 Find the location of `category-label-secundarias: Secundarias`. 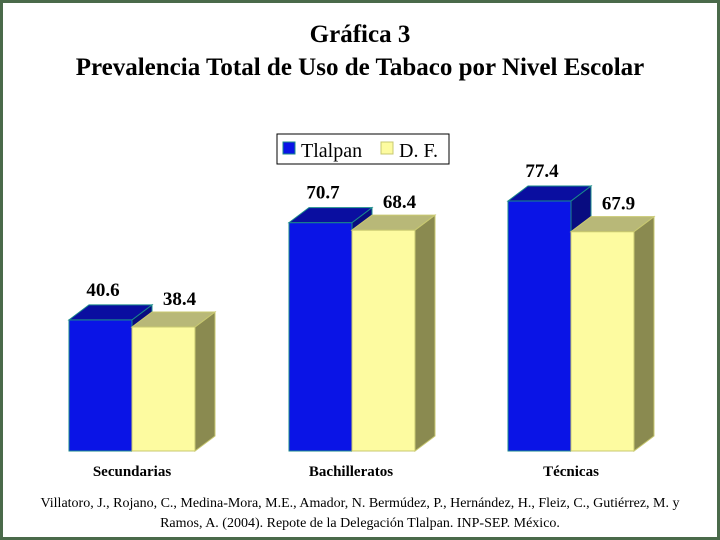

category-label-secundarias: Secundarias is located at coordinates (132, 472).